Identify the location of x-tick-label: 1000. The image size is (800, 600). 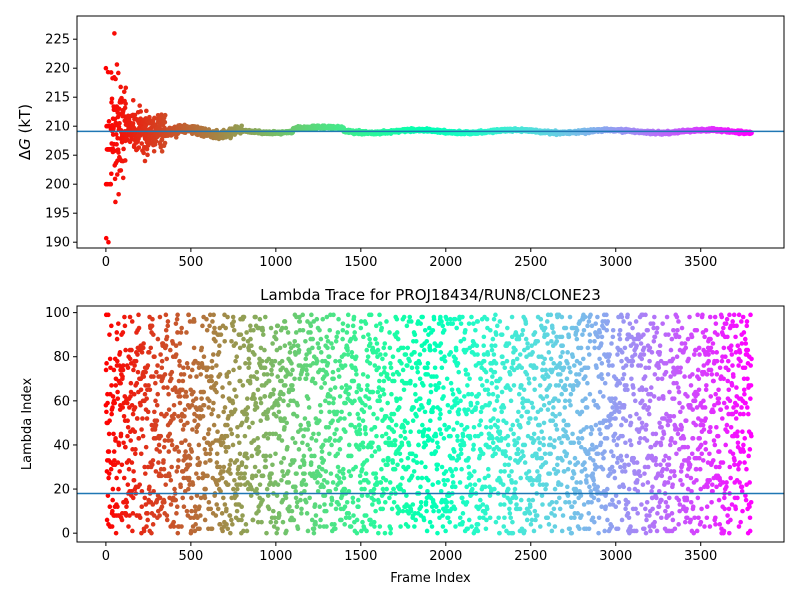
(275, 262).